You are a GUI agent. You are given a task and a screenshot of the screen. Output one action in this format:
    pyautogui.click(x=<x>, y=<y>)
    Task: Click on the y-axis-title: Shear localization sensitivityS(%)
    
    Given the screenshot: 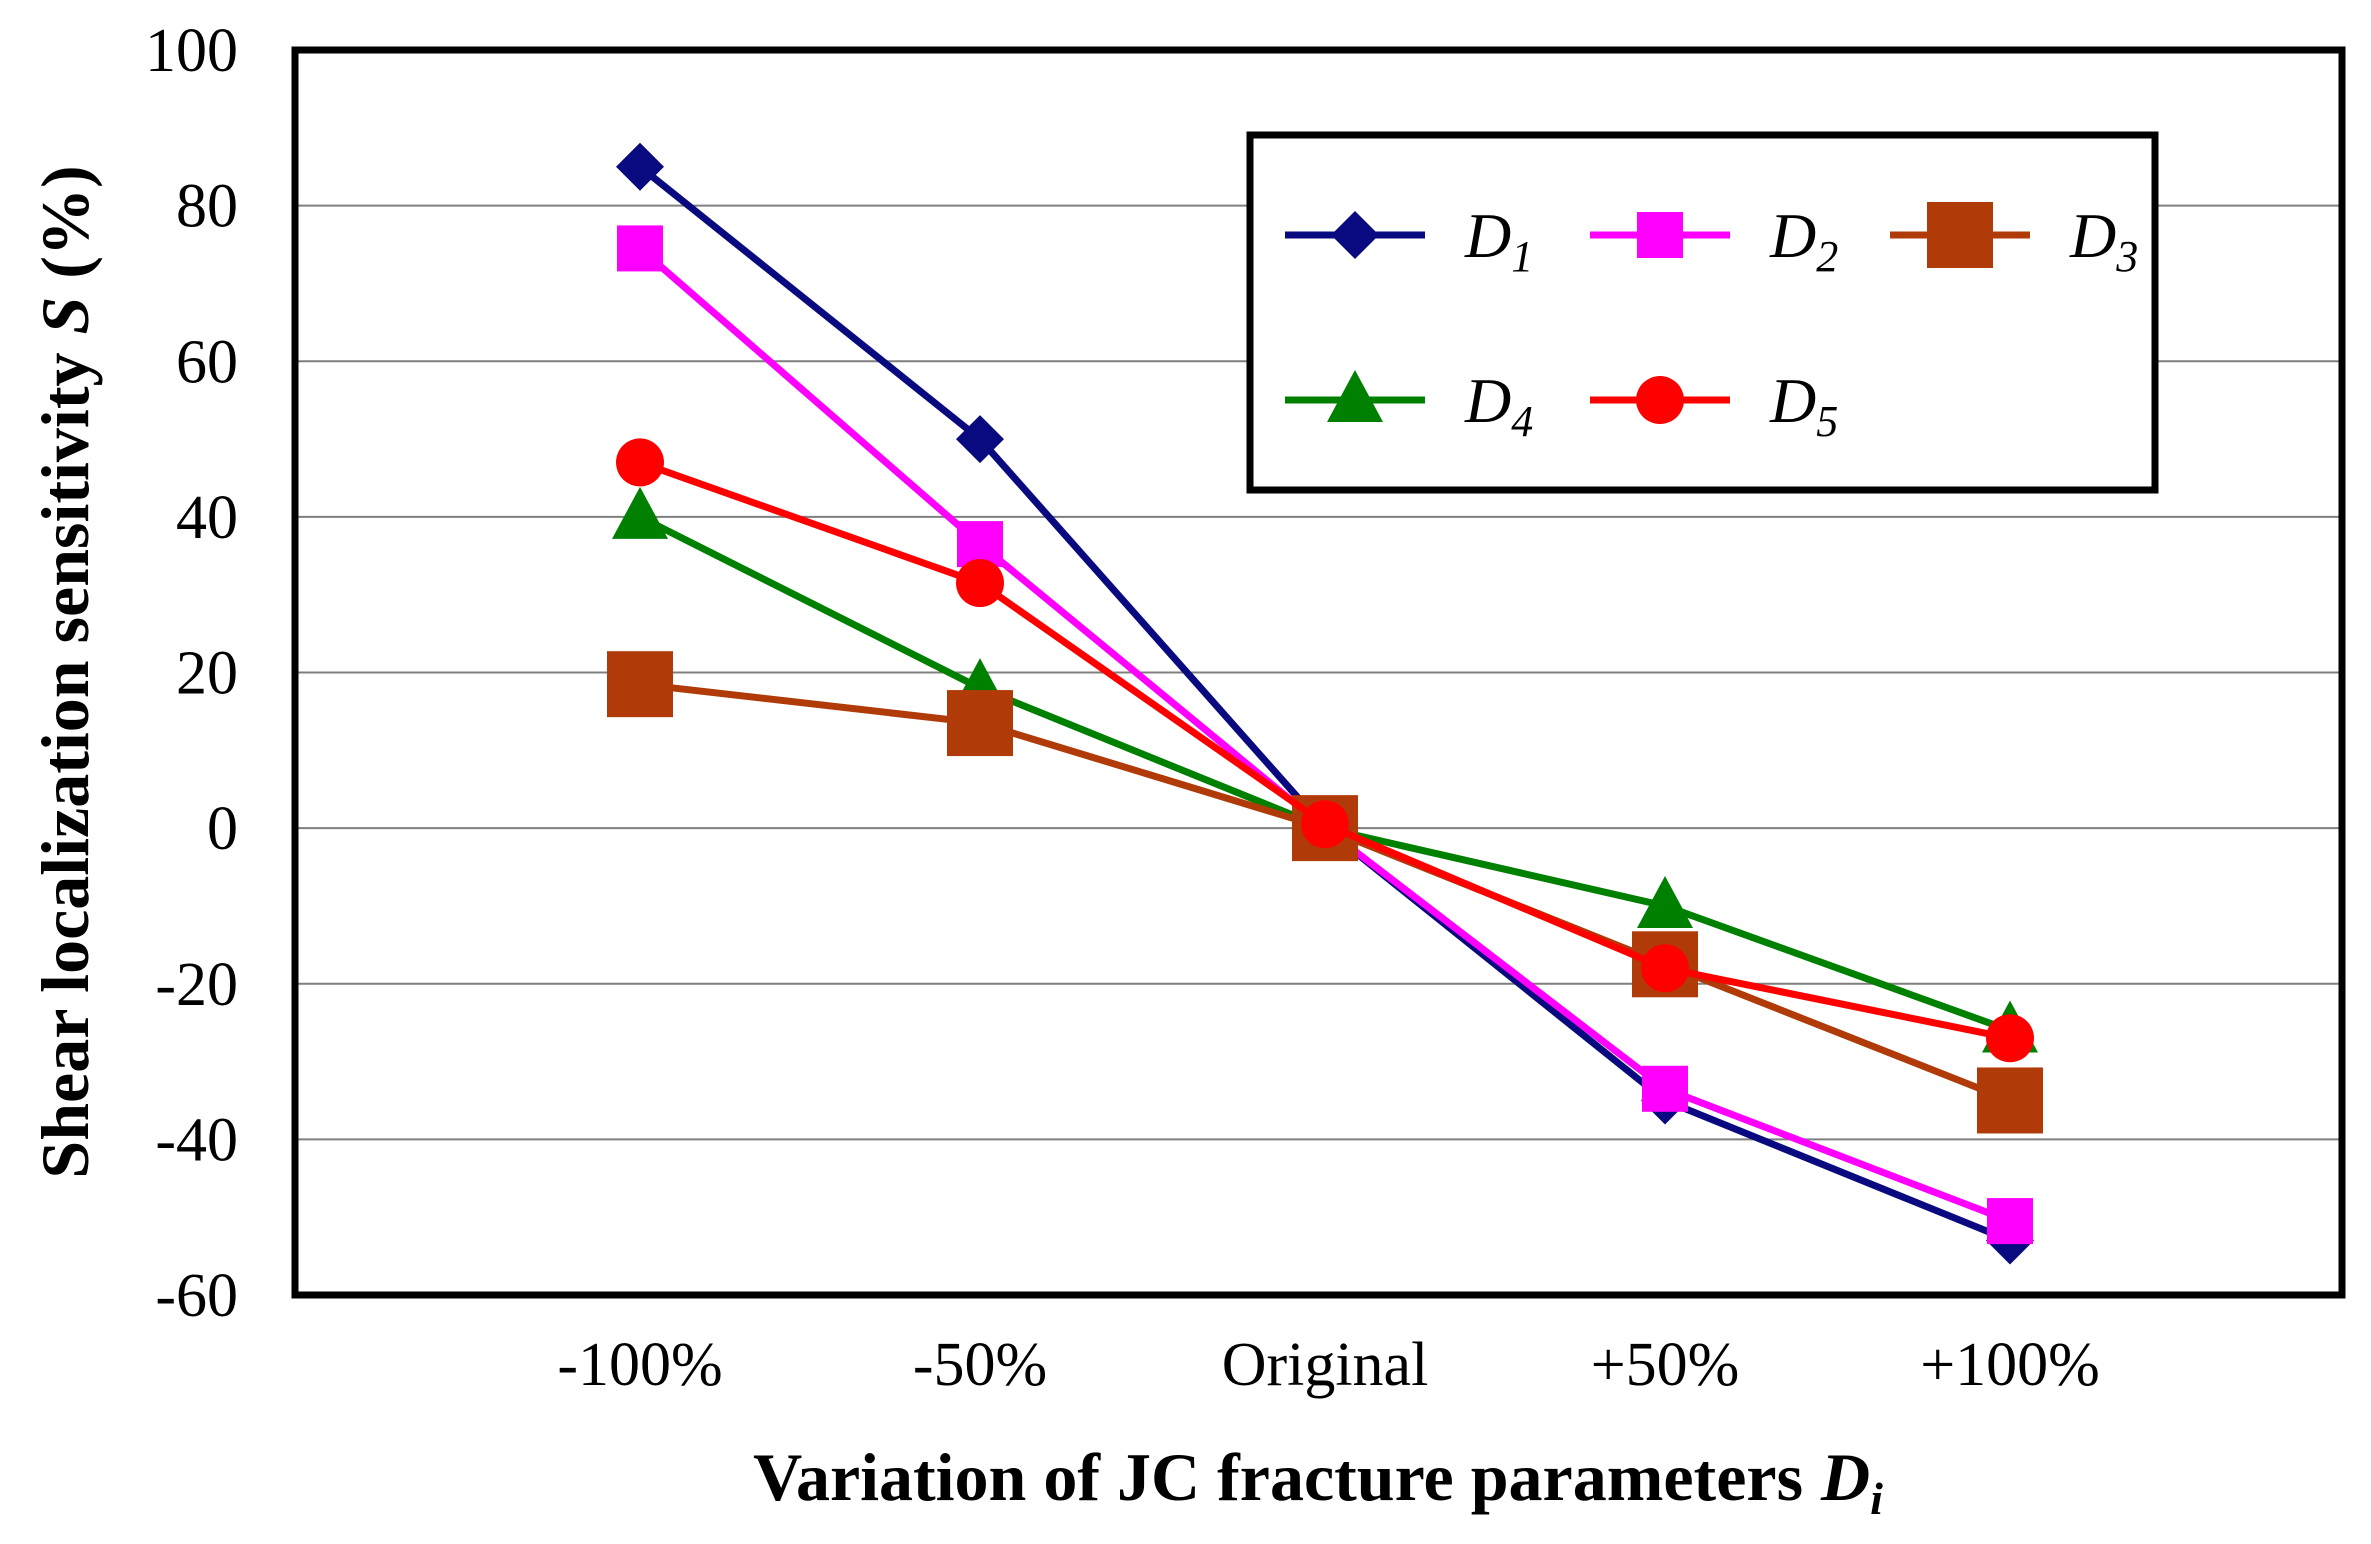 What is the action you would take?
    pyautogui.click(x=65, y=671)
    